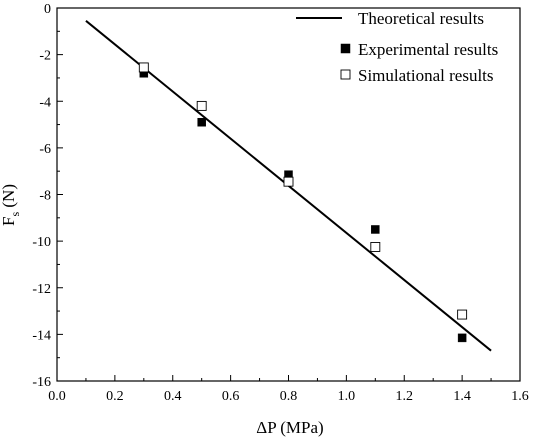  What do you see at coordinates (421, 18) in the screenshot?
I see `legend-theoretical-results: Theoretical results` at bounding box center [421, 18].